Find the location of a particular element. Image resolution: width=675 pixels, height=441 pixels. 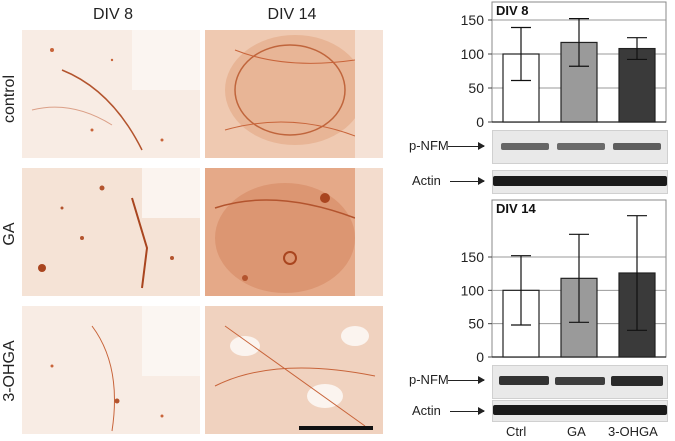

micrograph-3ohga-div8 is located at coordinates (111, 370).